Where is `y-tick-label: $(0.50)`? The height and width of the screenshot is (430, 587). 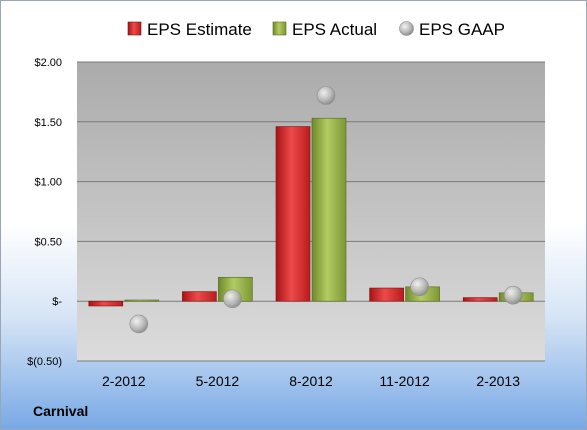
y-tick-label: $(0.50) is located at coordinates (44, 362).